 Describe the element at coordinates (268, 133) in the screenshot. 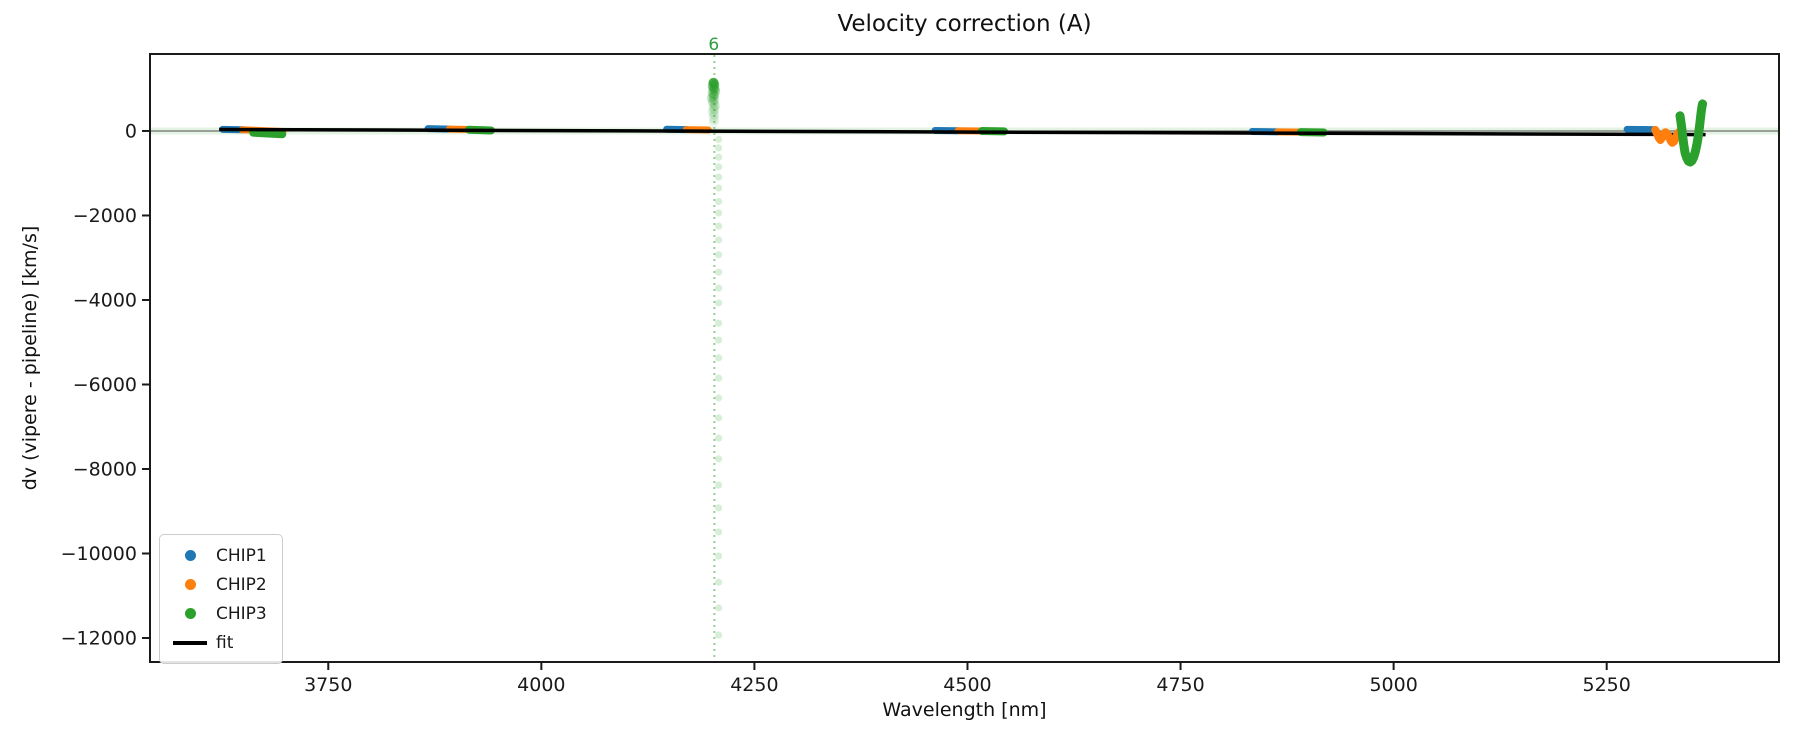

I see `chip3-segment` at that location.